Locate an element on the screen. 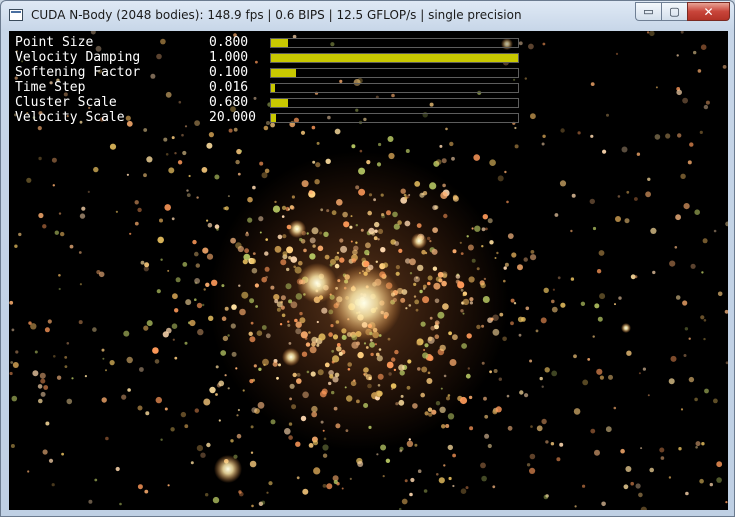 Image resolution: width=735 pixels, height=517 pixels. app-icon is located at coordinates (16, 15).